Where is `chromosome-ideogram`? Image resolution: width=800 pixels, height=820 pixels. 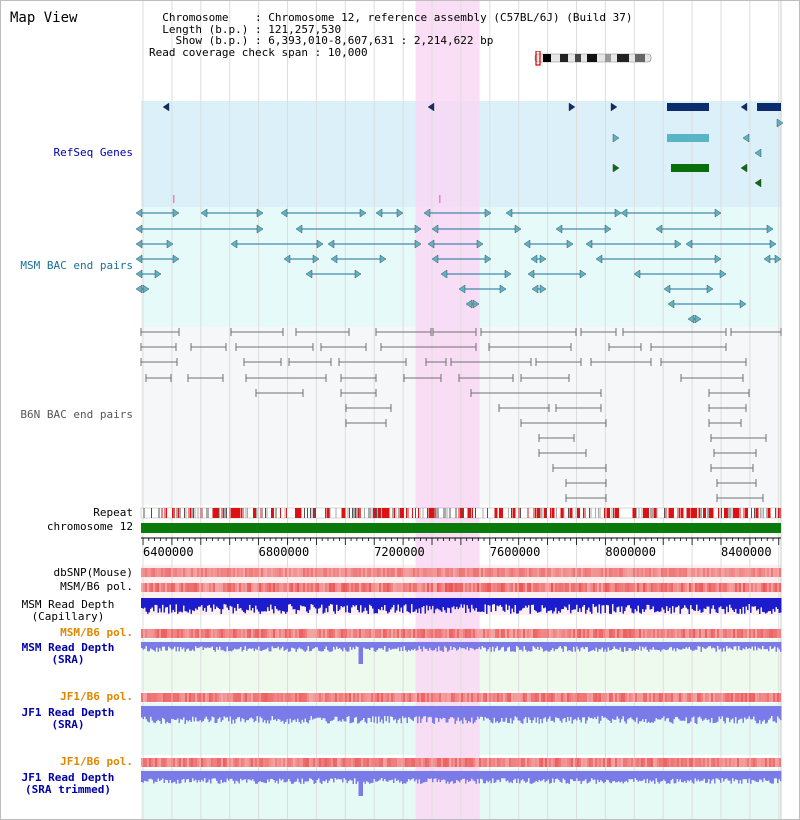
chromosome-ideogram is located at coordinates (592, 59).